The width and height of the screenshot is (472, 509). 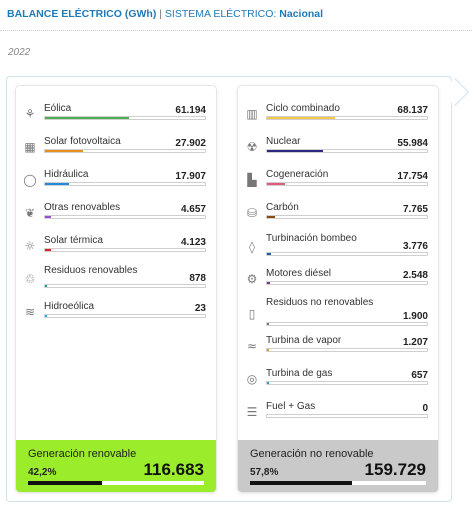 I want to click on nonrenewable-item-label: Motores diésel, so click(x=299, y=273).